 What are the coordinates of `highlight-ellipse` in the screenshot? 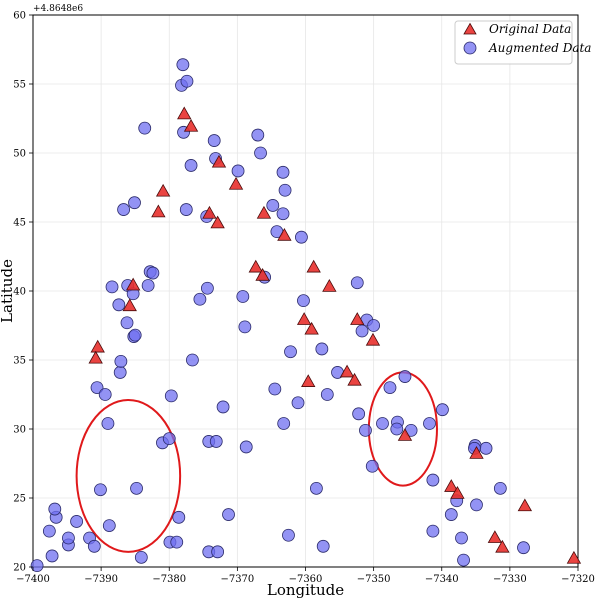 It's located at (128, 476).